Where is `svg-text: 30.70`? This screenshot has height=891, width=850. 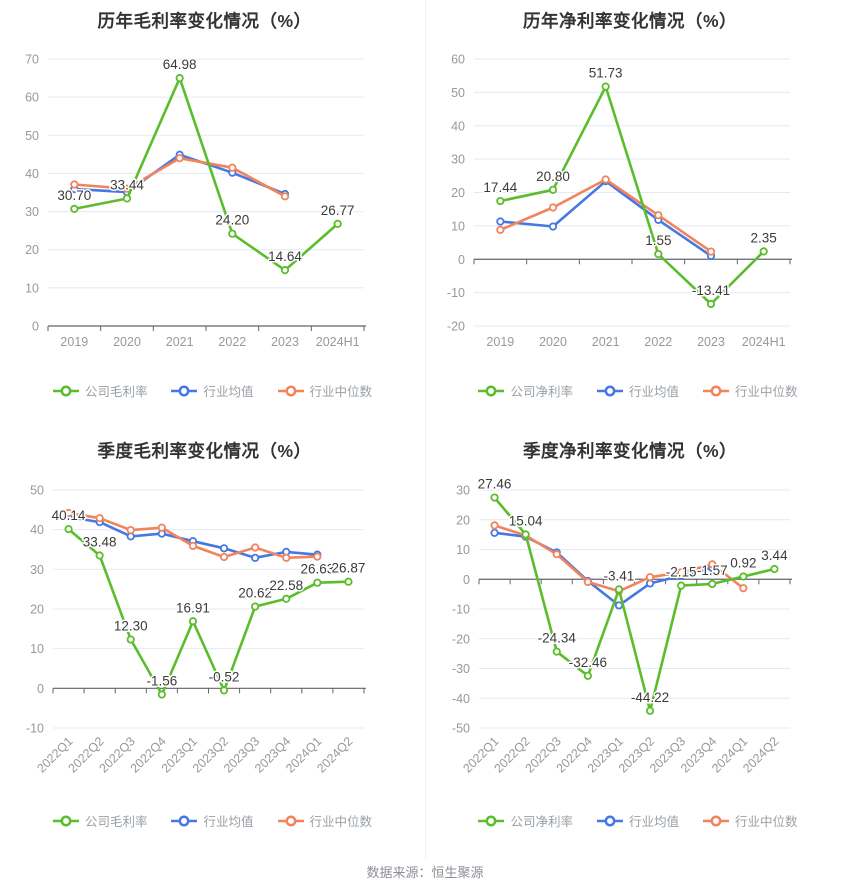
svg-text: 30.70 is located at coordinates (74, 195).